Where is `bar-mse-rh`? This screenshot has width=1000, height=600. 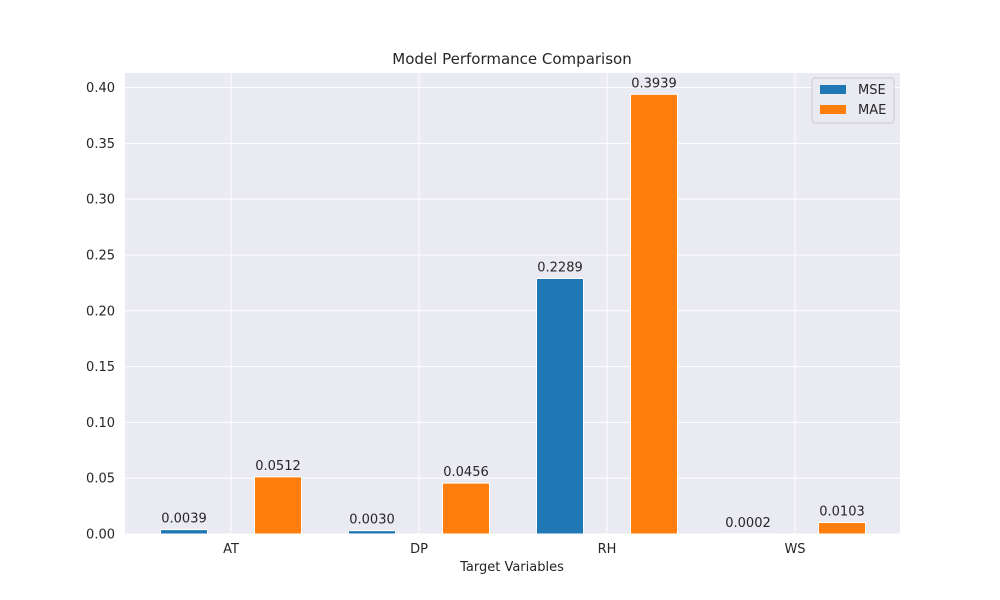 bar-mse-rh is located at coordinates (560, 406).